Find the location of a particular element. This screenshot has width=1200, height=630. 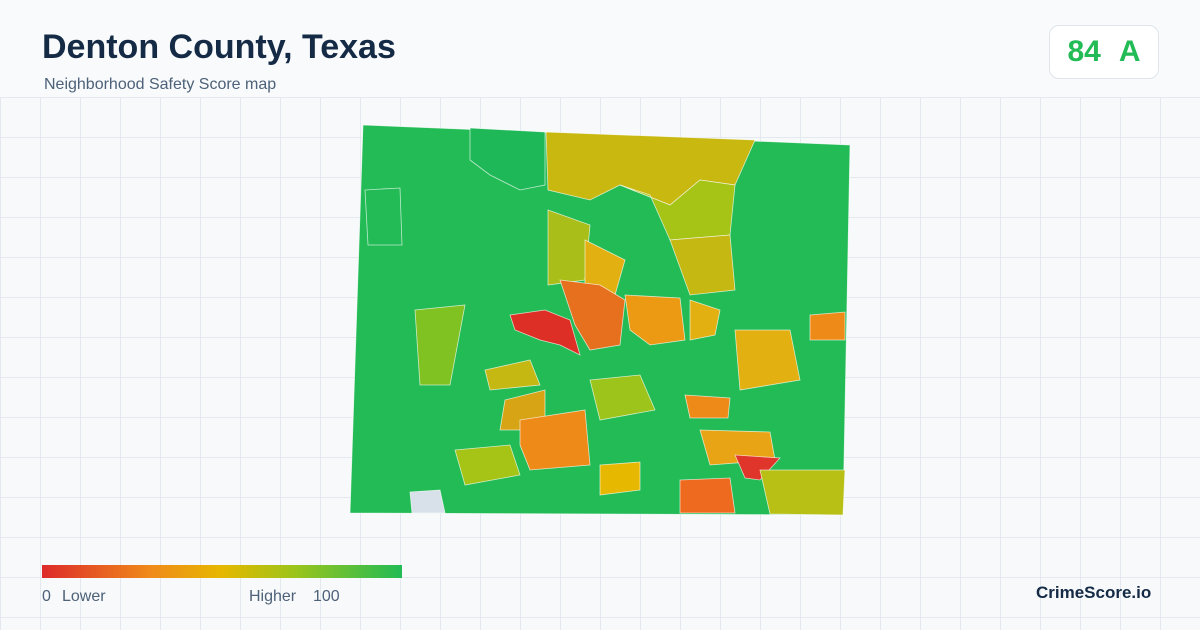

legend-min: 0 is located at coordinates (46, 596).